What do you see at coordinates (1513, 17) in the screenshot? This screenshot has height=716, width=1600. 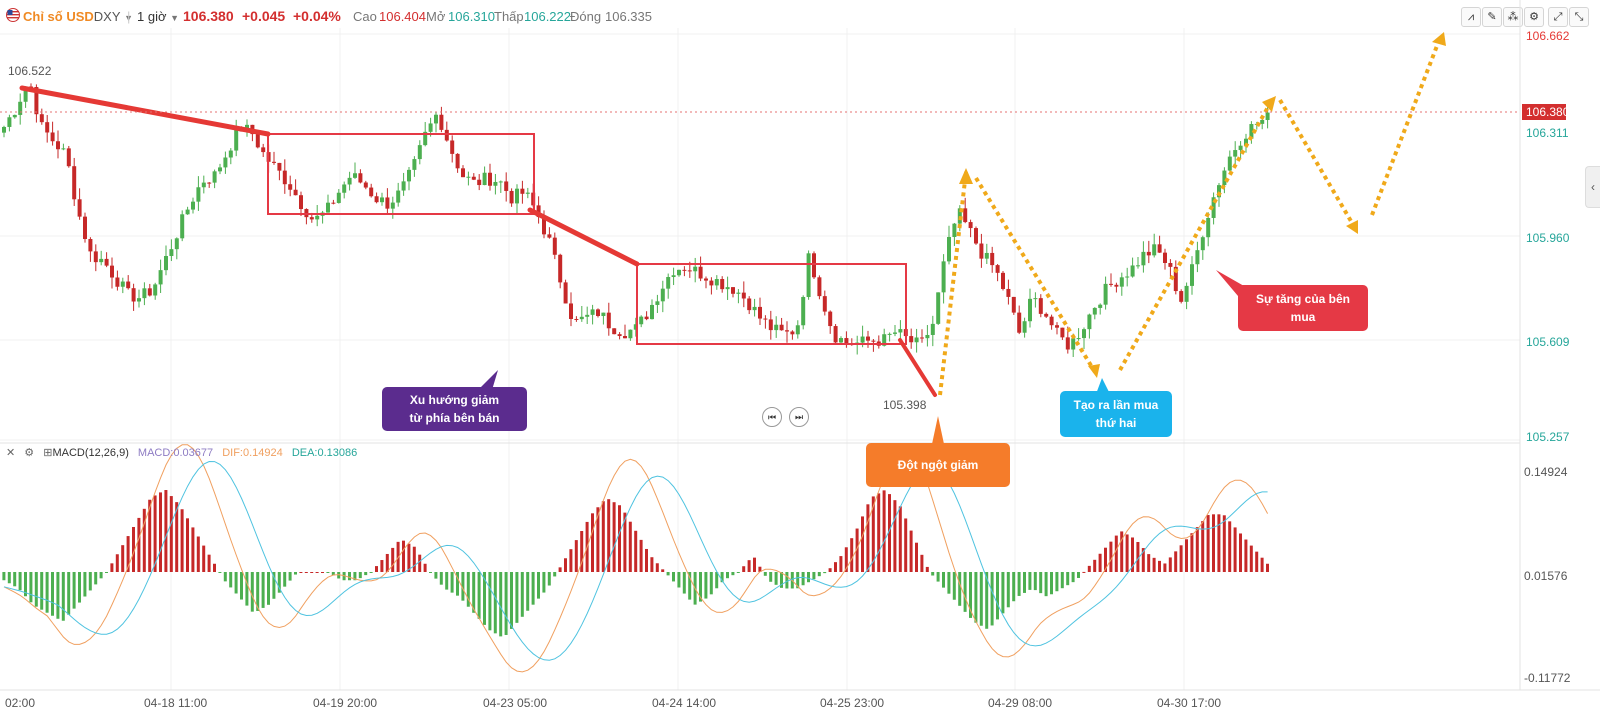 I see `indicators-icon: ⁂` at bounding box center [1513, 17].